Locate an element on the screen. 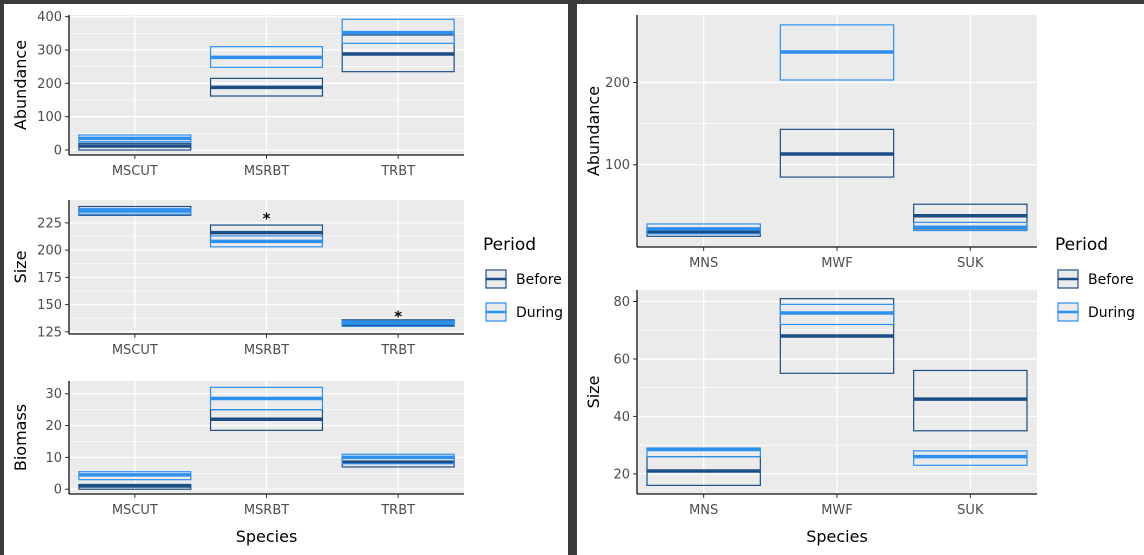 The width and height of the screenshot is (1144, 555). y-tick-label: 175 is located at coordinates (49, 278).